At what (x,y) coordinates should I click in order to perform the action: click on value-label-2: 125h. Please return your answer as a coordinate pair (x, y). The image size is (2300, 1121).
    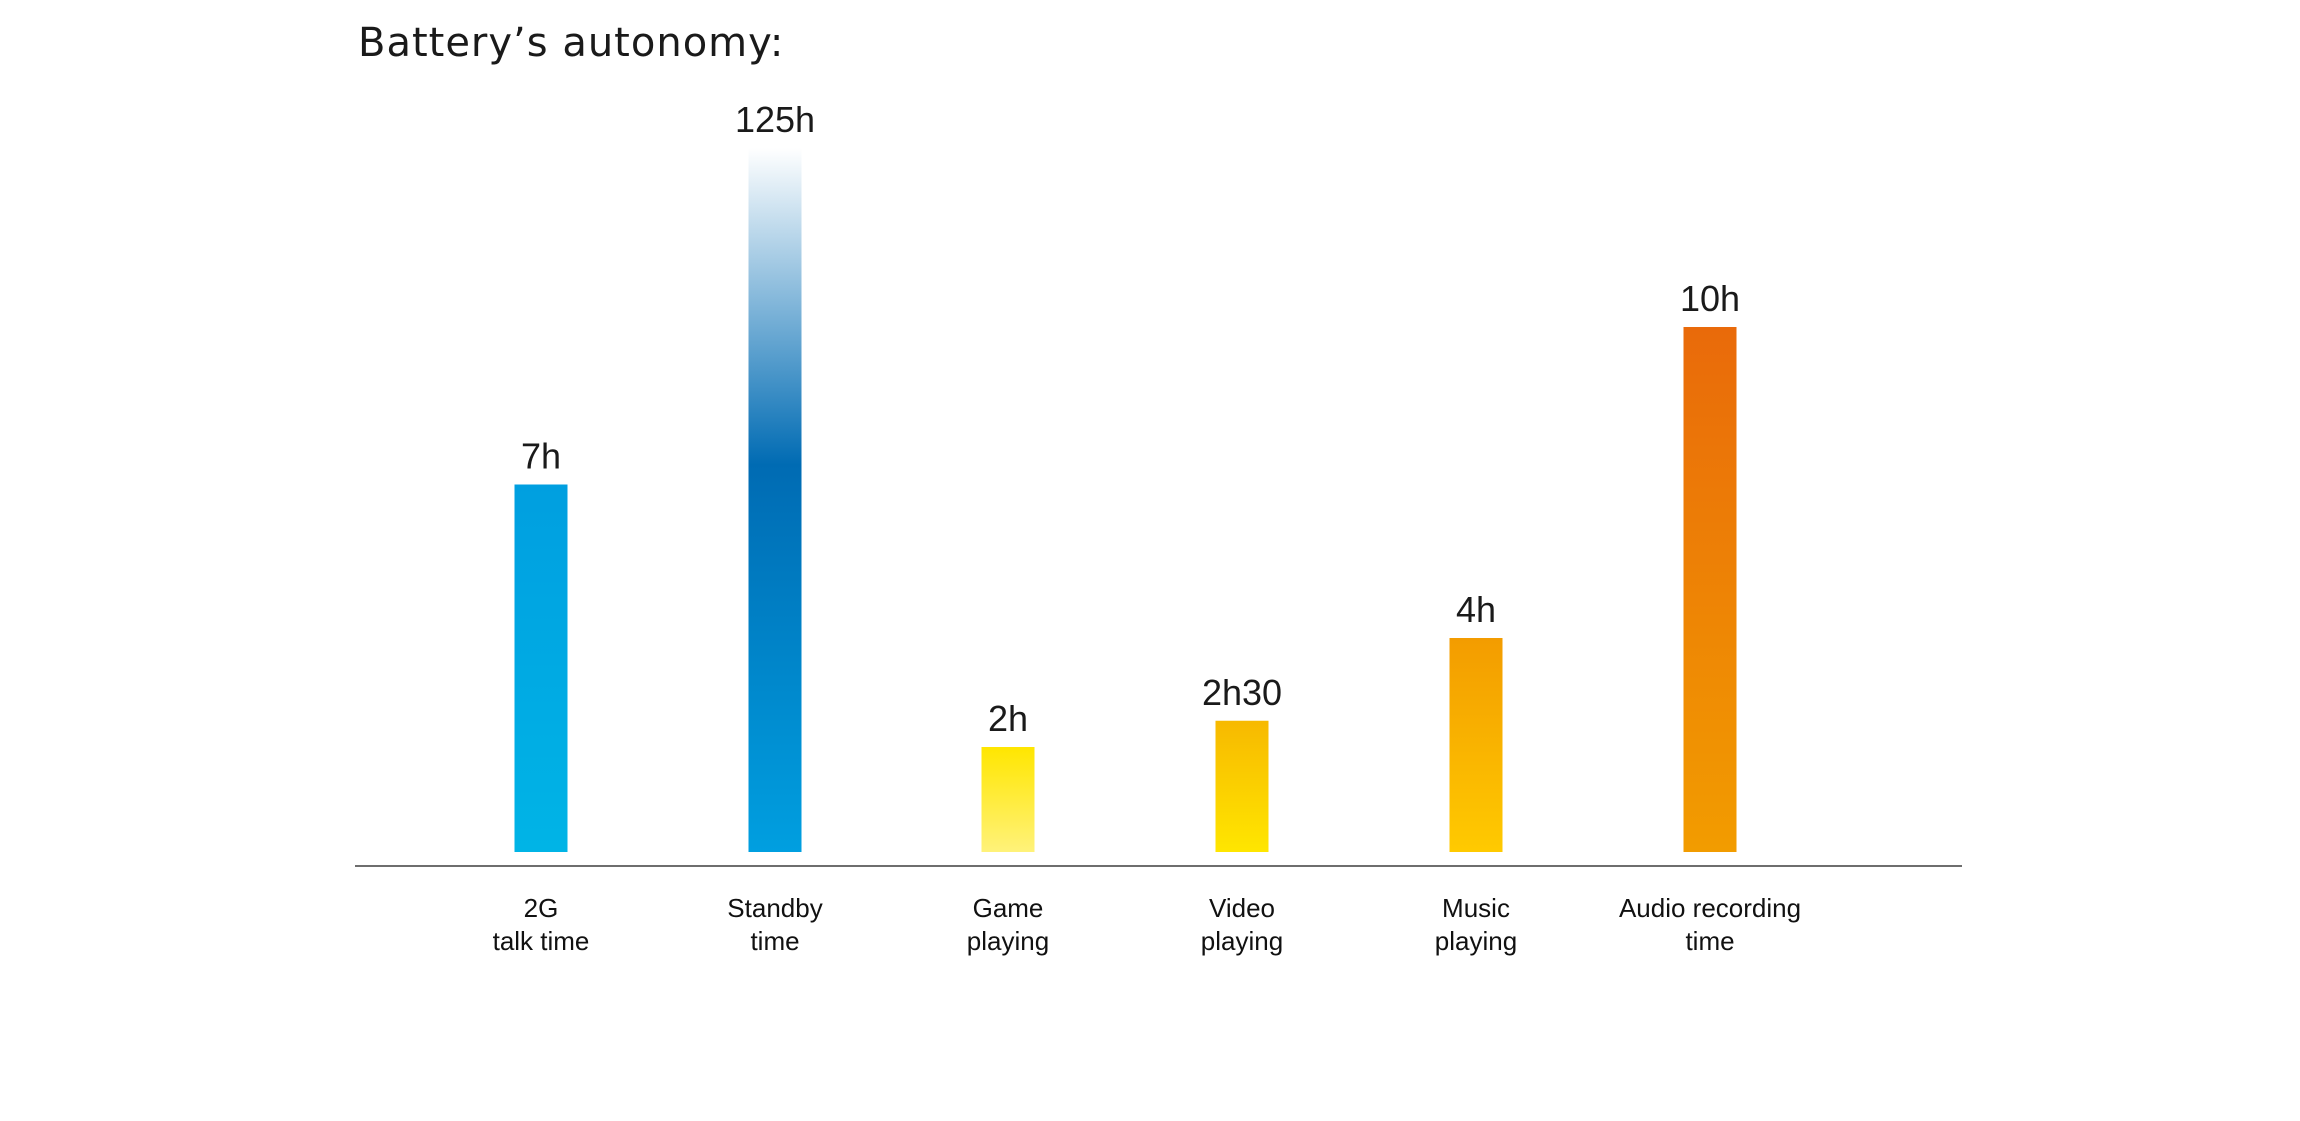
    Looking at the image, I should click on (775, 119).